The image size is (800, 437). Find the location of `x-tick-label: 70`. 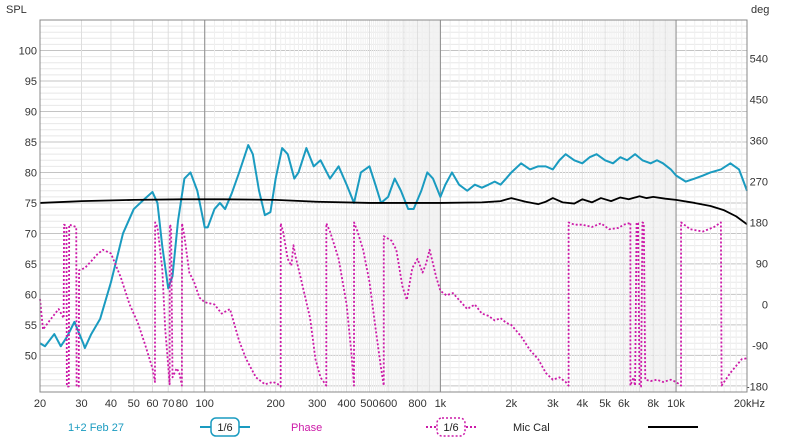

x-tick-label: 70 is located at coordinates (168, 404).